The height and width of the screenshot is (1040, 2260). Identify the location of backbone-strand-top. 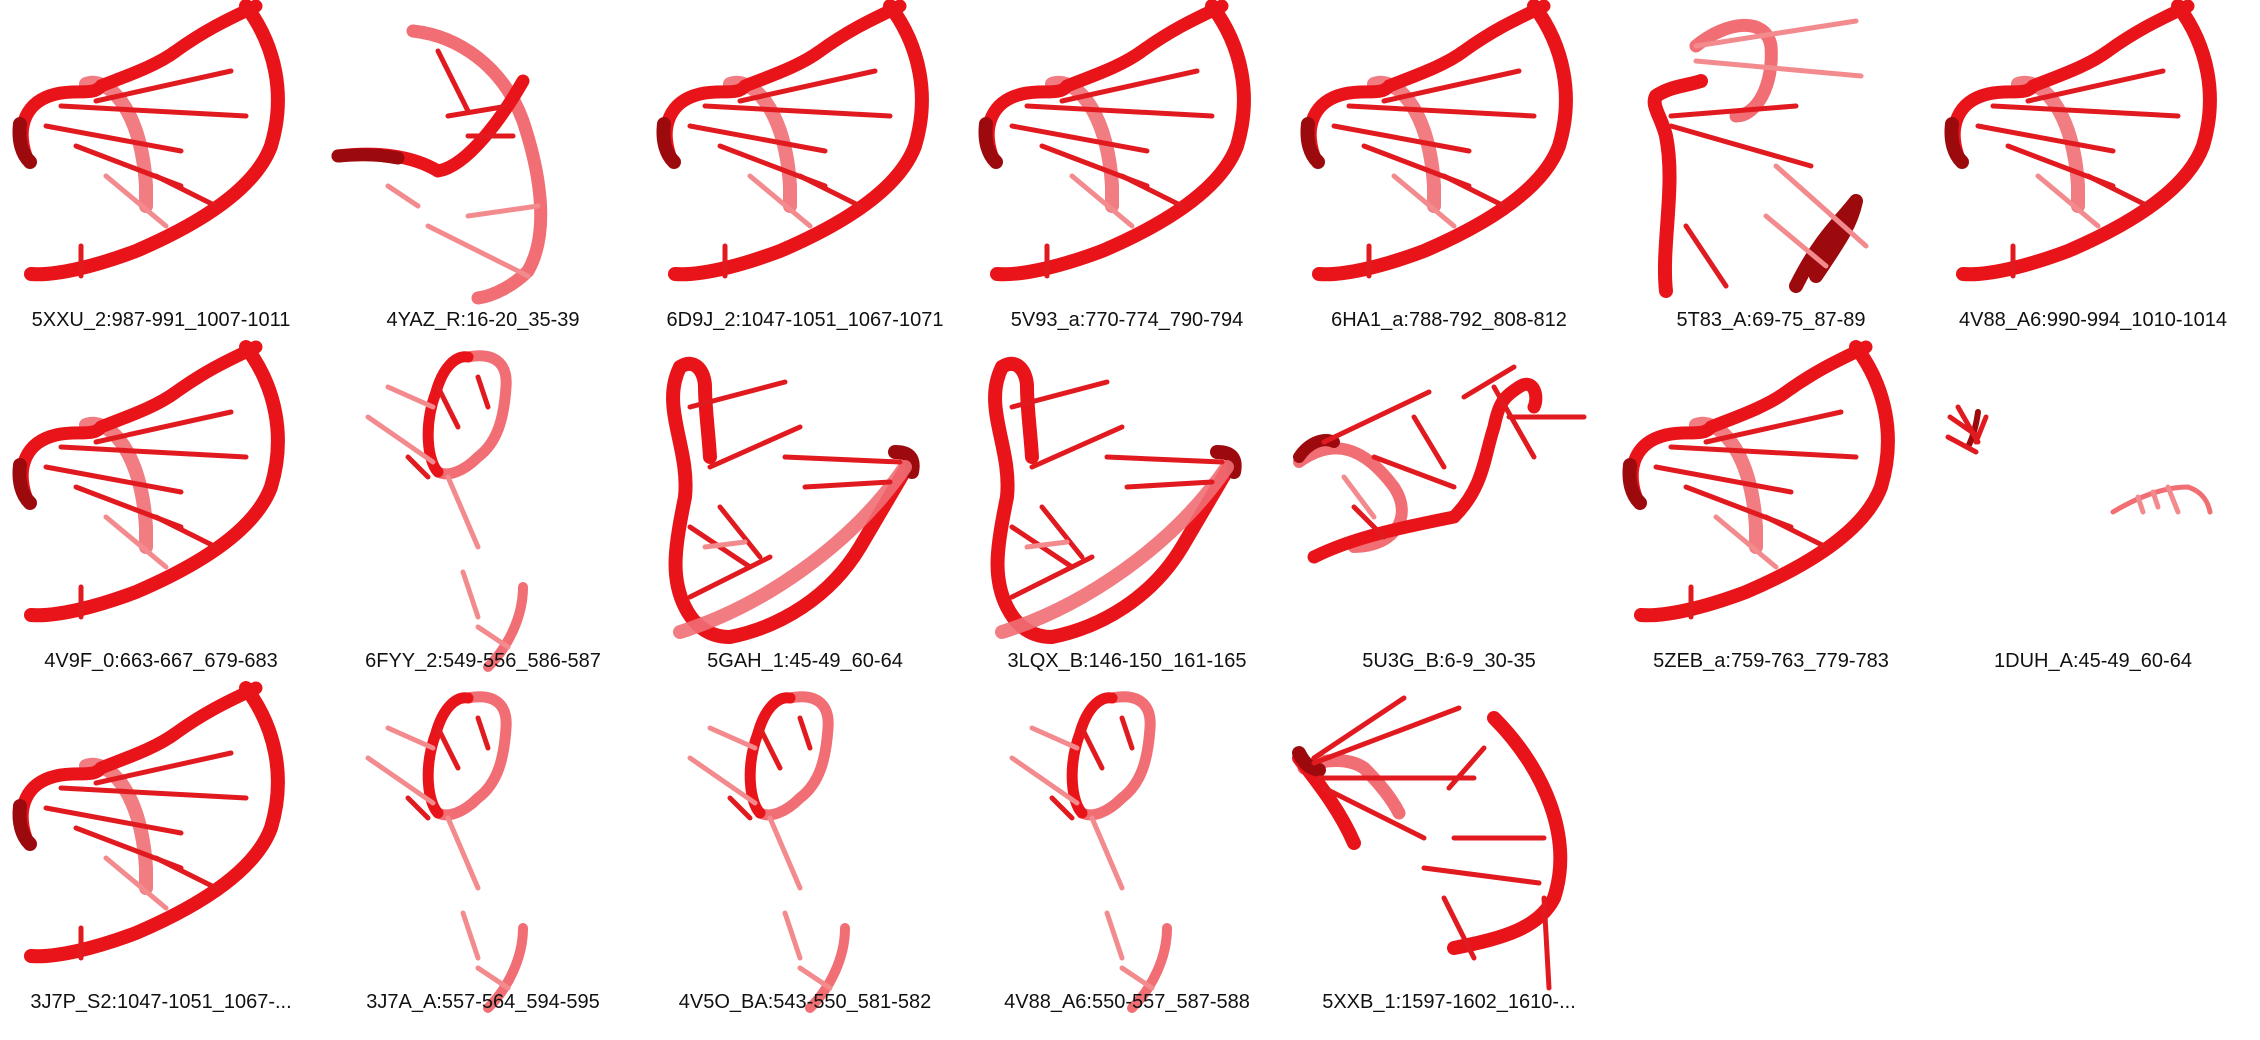
(1017, 410).